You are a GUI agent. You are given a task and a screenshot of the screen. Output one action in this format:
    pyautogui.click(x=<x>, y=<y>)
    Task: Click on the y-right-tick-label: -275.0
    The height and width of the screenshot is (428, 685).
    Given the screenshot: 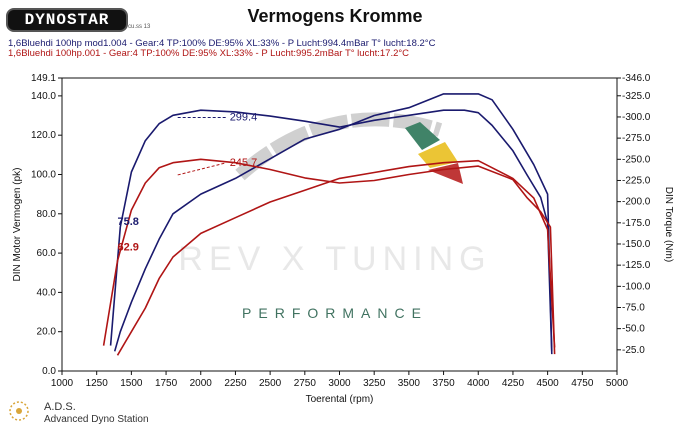 What is the action you would take?
    pyautogui.click(x=636, y=138)
    